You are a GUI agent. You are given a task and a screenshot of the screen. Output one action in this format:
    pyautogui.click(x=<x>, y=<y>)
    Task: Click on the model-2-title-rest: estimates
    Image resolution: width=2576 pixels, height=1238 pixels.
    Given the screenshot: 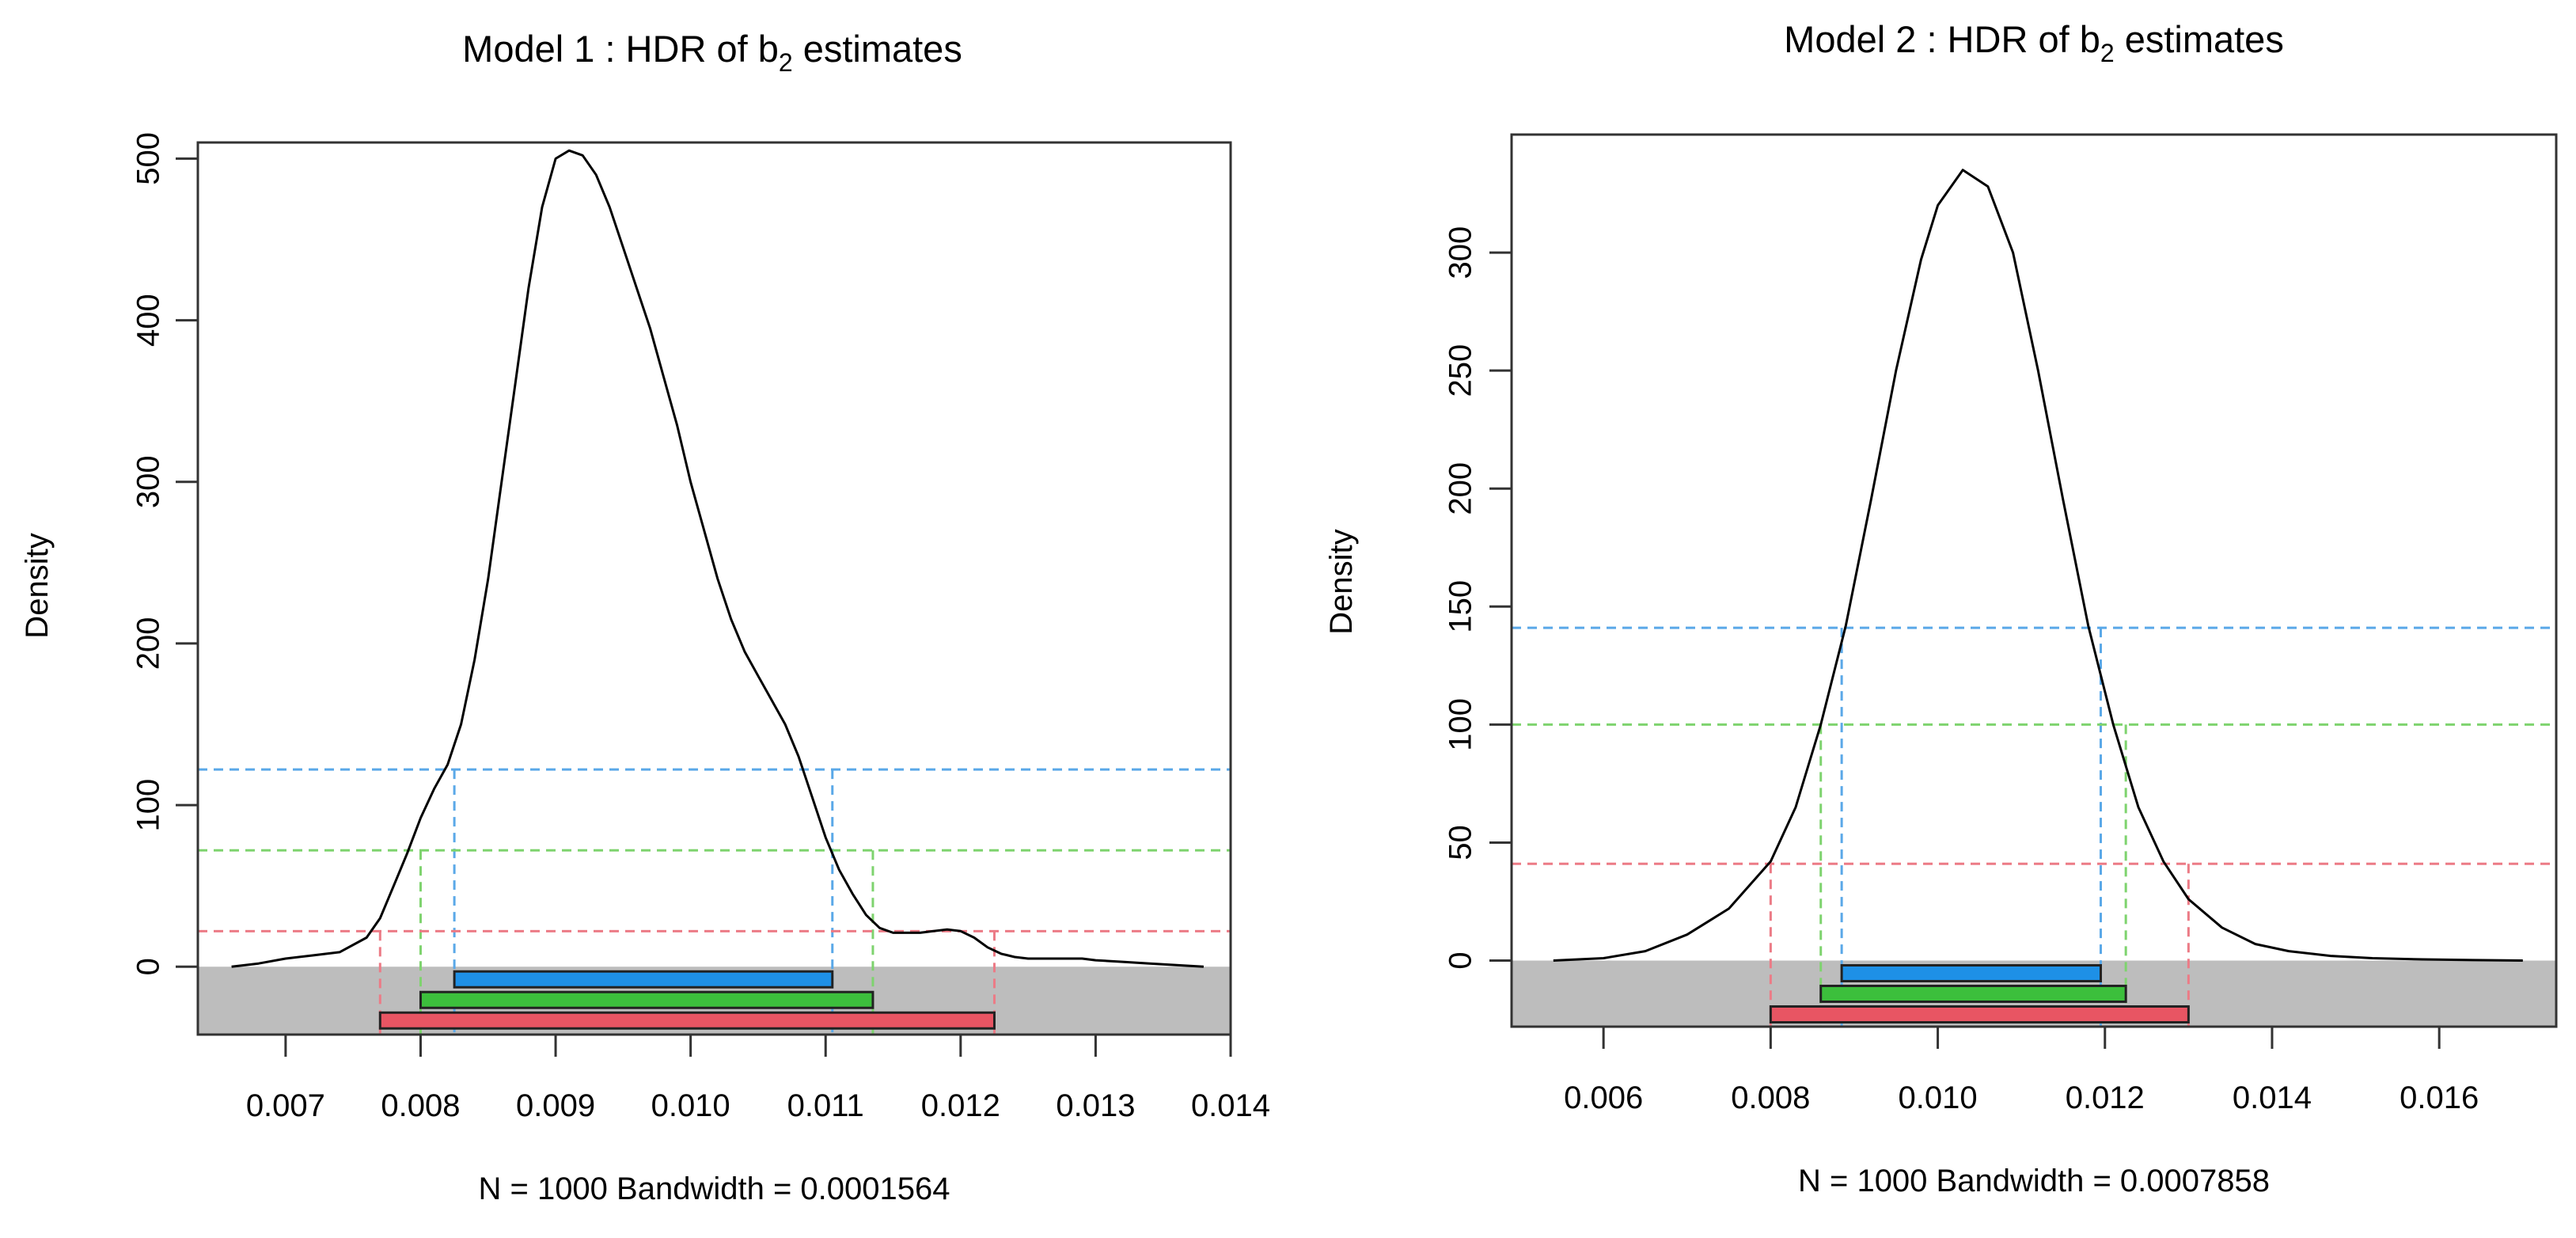 What is the action you would take?
    pyautogui.click(x=2199, y=39)
    